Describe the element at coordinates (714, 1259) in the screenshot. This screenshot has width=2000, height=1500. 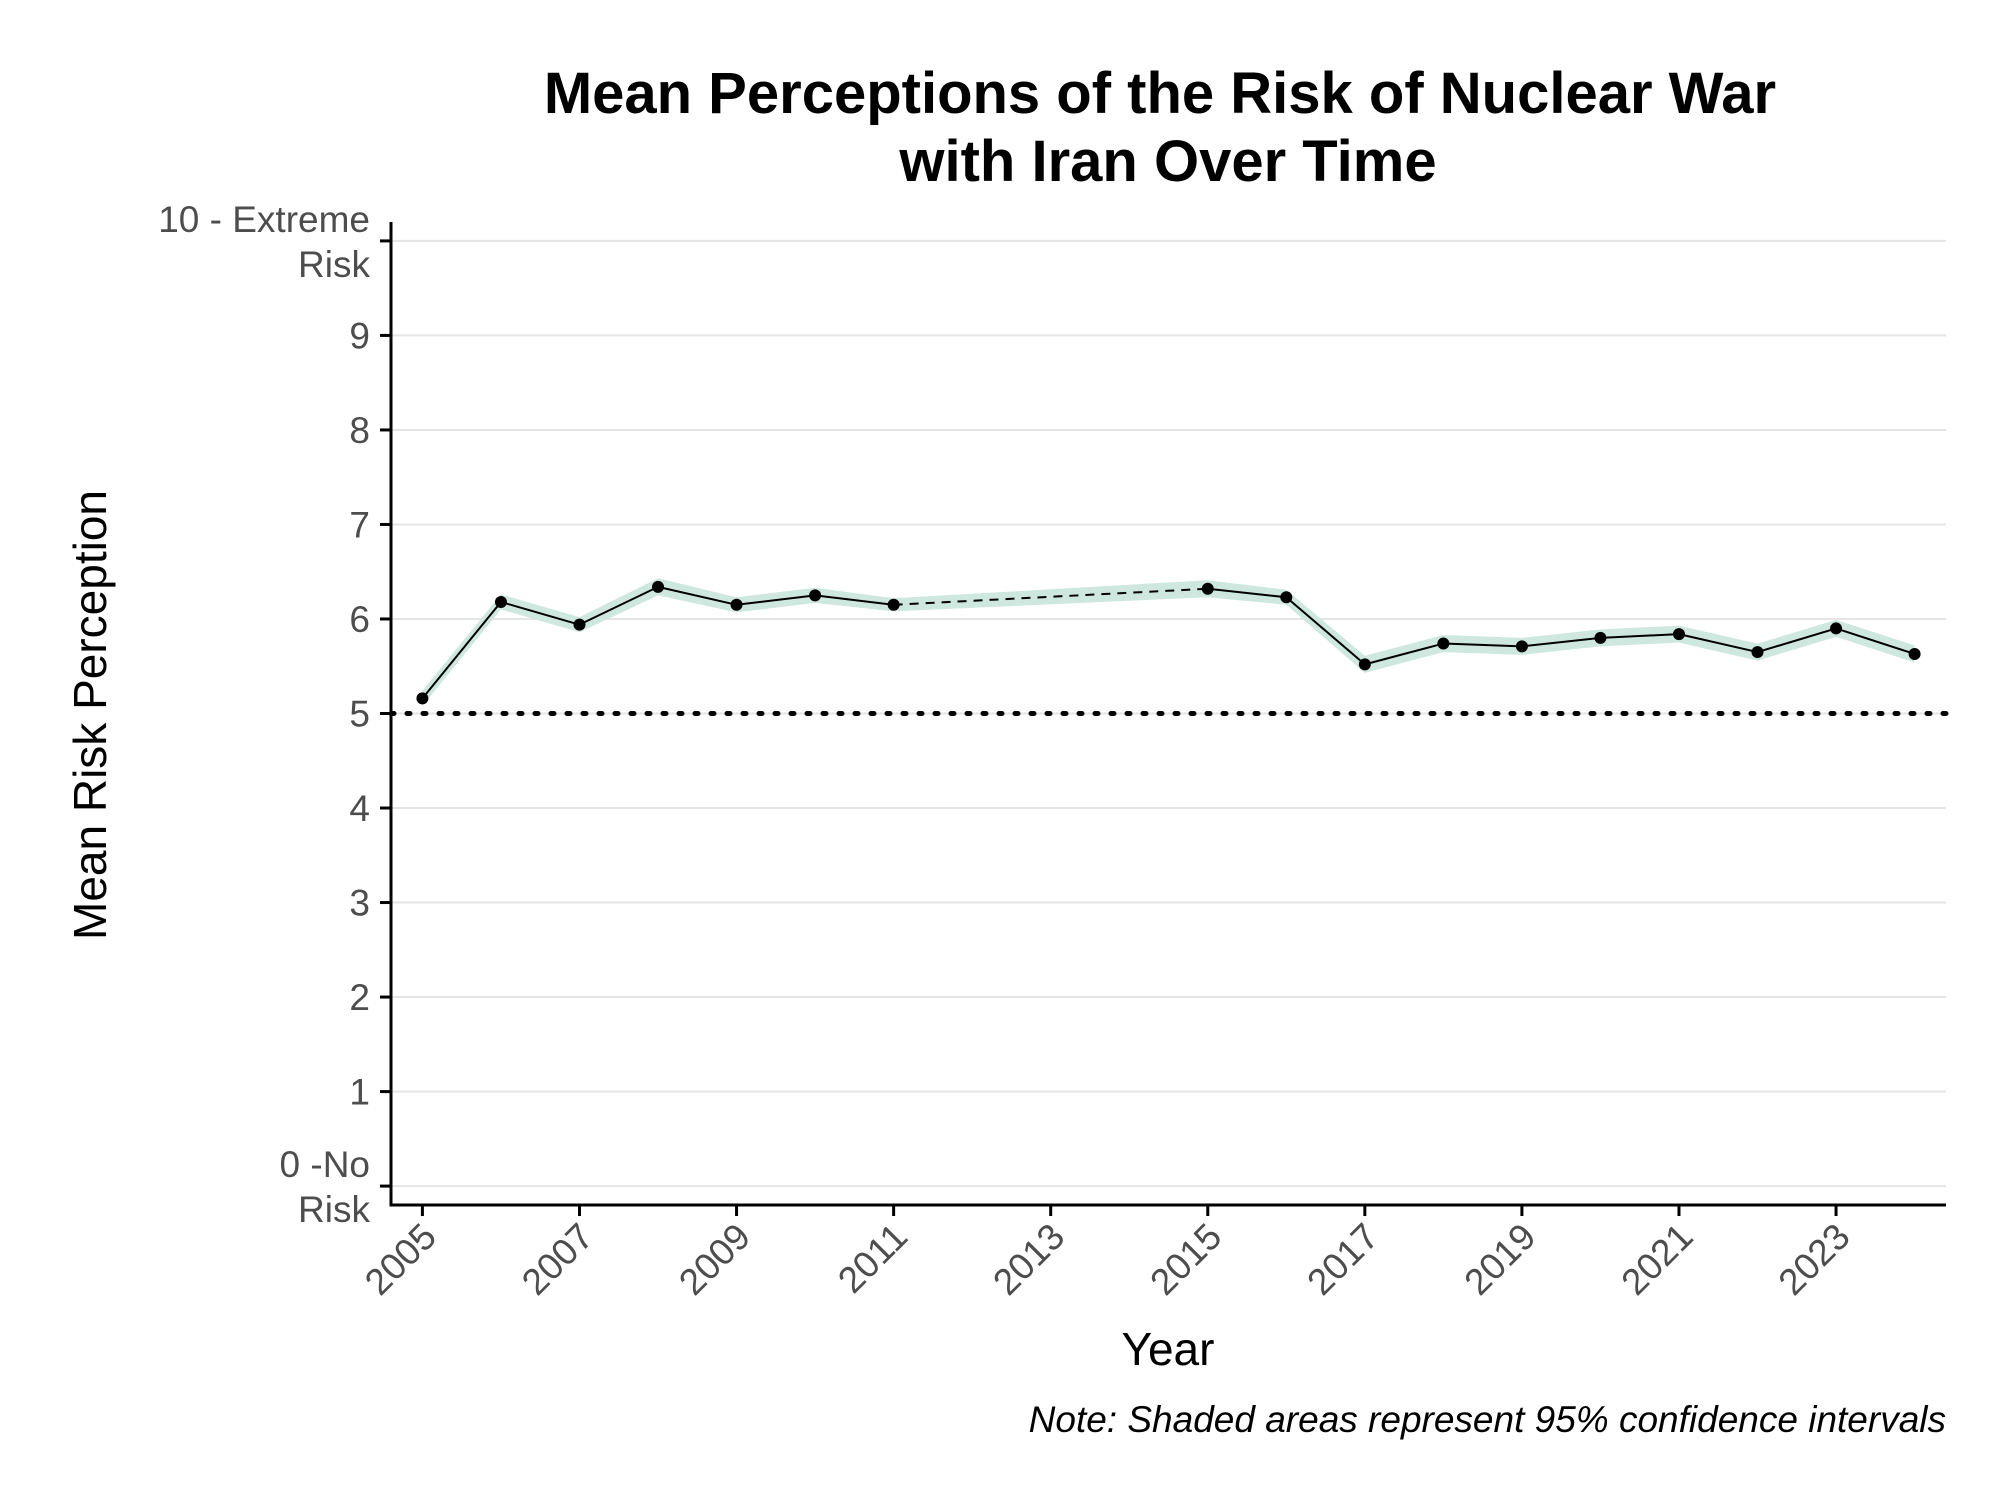
I see `x-tick-label-2009: 2009` at that location.